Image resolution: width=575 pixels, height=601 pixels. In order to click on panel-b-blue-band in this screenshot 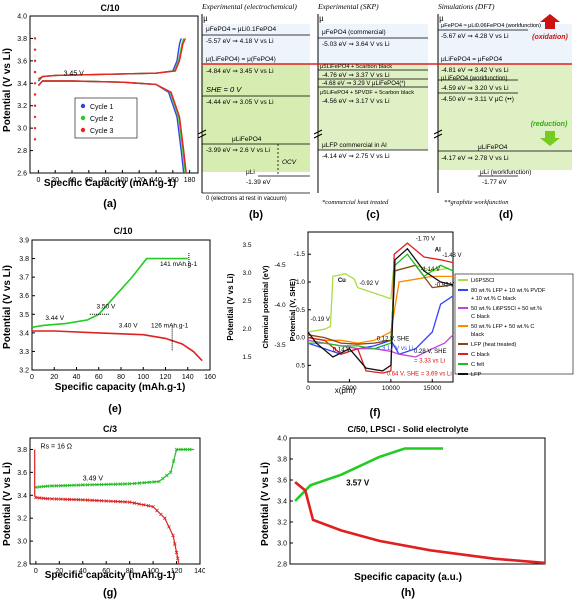, I will do `click(256, 44)`.